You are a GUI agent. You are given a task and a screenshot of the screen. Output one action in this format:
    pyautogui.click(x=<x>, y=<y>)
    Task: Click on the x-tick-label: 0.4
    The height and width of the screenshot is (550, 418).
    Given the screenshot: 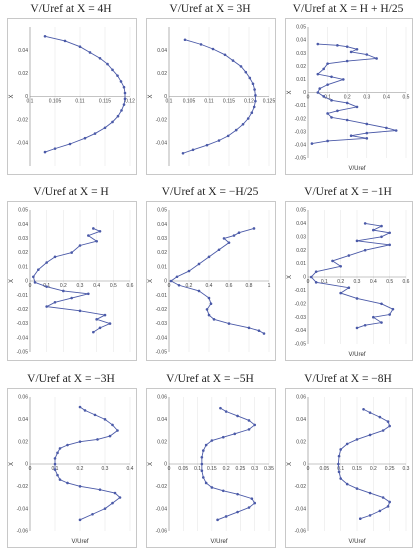 What is the action you would take?
    pyautogui.click(x=373, y=282)
    